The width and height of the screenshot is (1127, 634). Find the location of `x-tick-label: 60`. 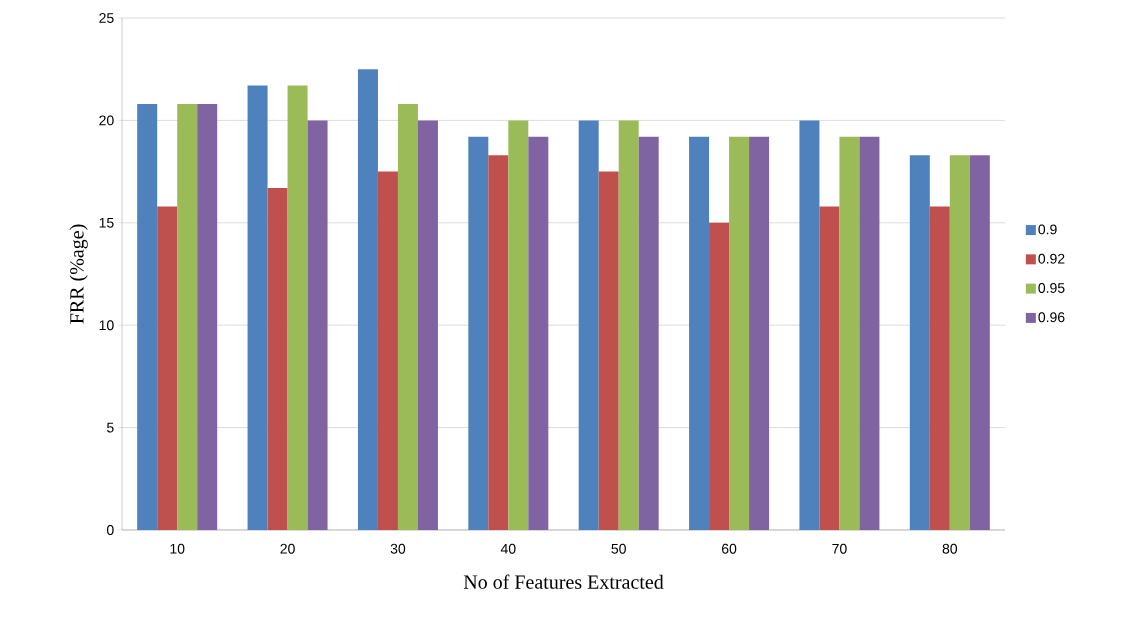

x-tick-label: 60 is located at coordinates (729, 548).